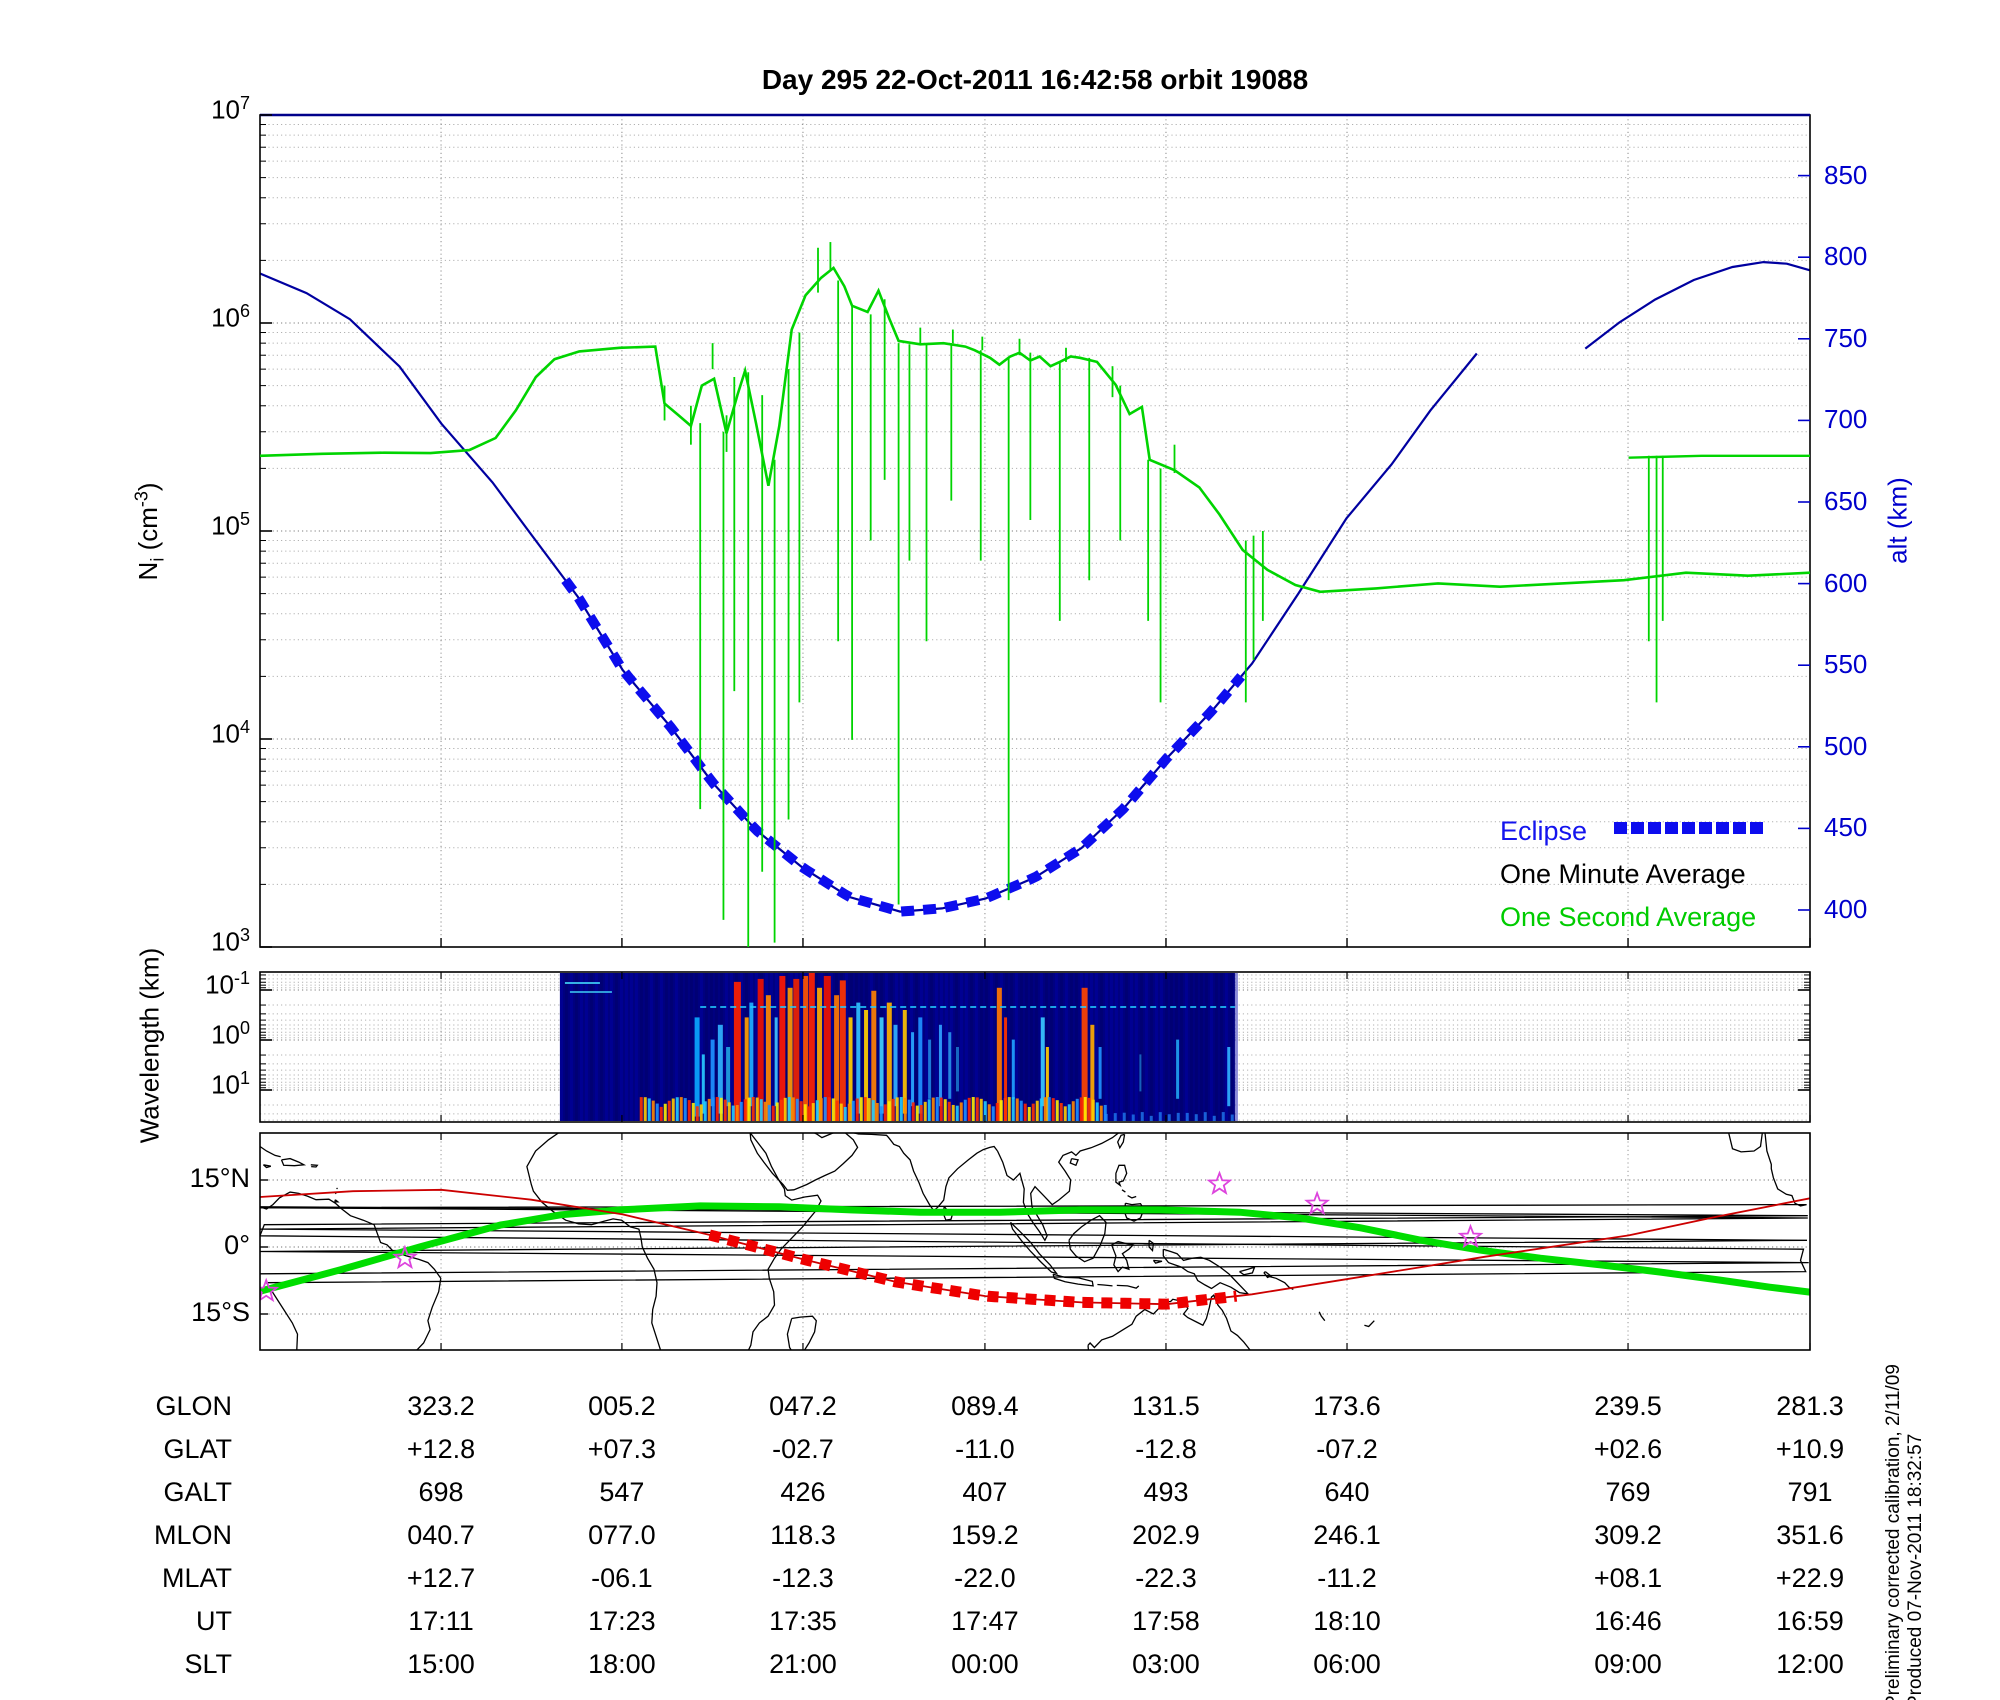 Image resolution: width=2000 pixels, height=1700 pixels. What do you see at coordinates (244, 311) in the screenshot?
I see `exponent: 6` at bounding box center [244, 311].